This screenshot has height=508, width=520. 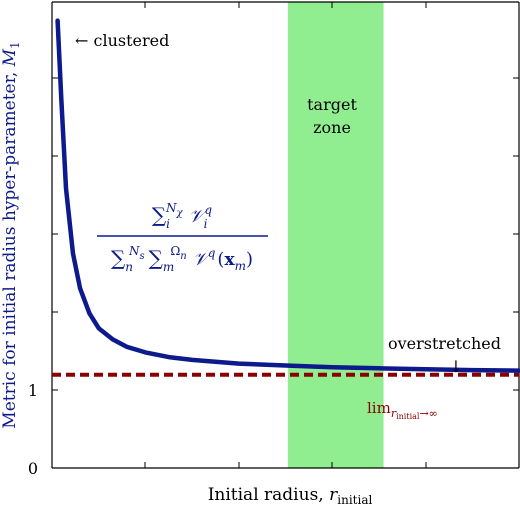 What do you see at coordinates (402, 410) in the screenshot?
I see `annotation-limit: limrinitial→∞` at bounding box center [402, 410].